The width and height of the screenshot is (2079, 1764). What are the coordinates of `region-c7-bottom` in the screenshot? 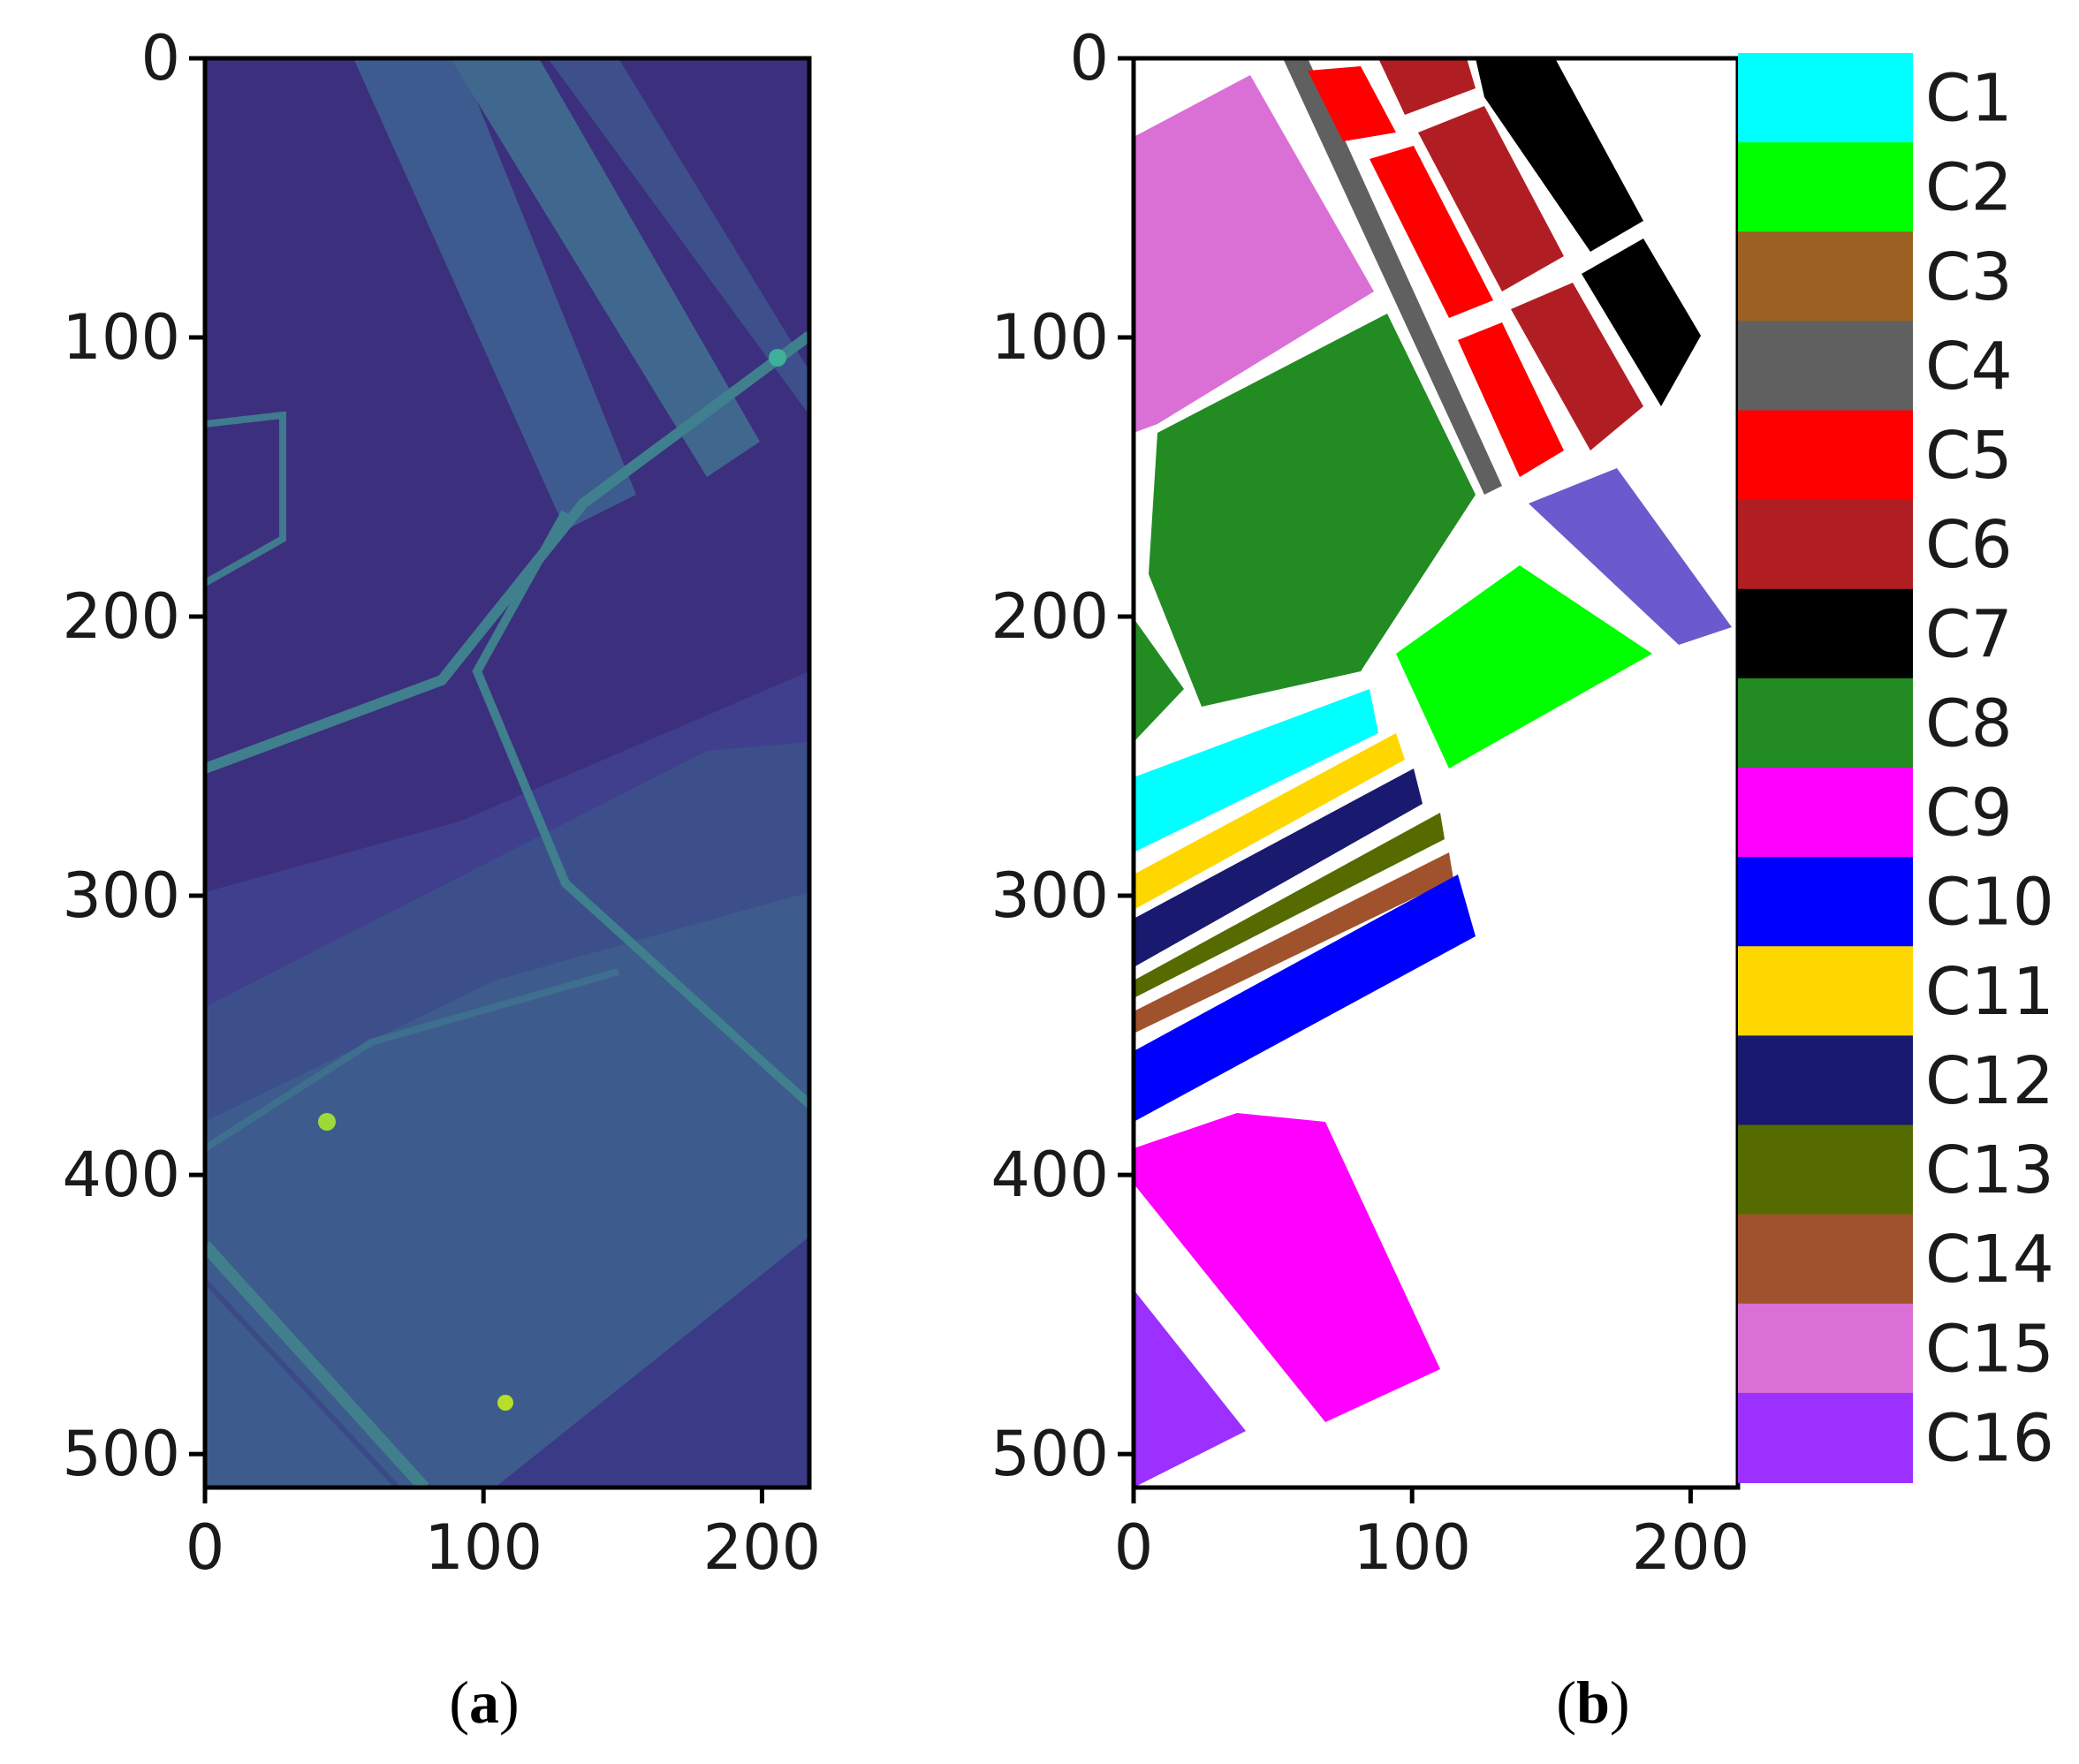 It's located at (1641, 322).